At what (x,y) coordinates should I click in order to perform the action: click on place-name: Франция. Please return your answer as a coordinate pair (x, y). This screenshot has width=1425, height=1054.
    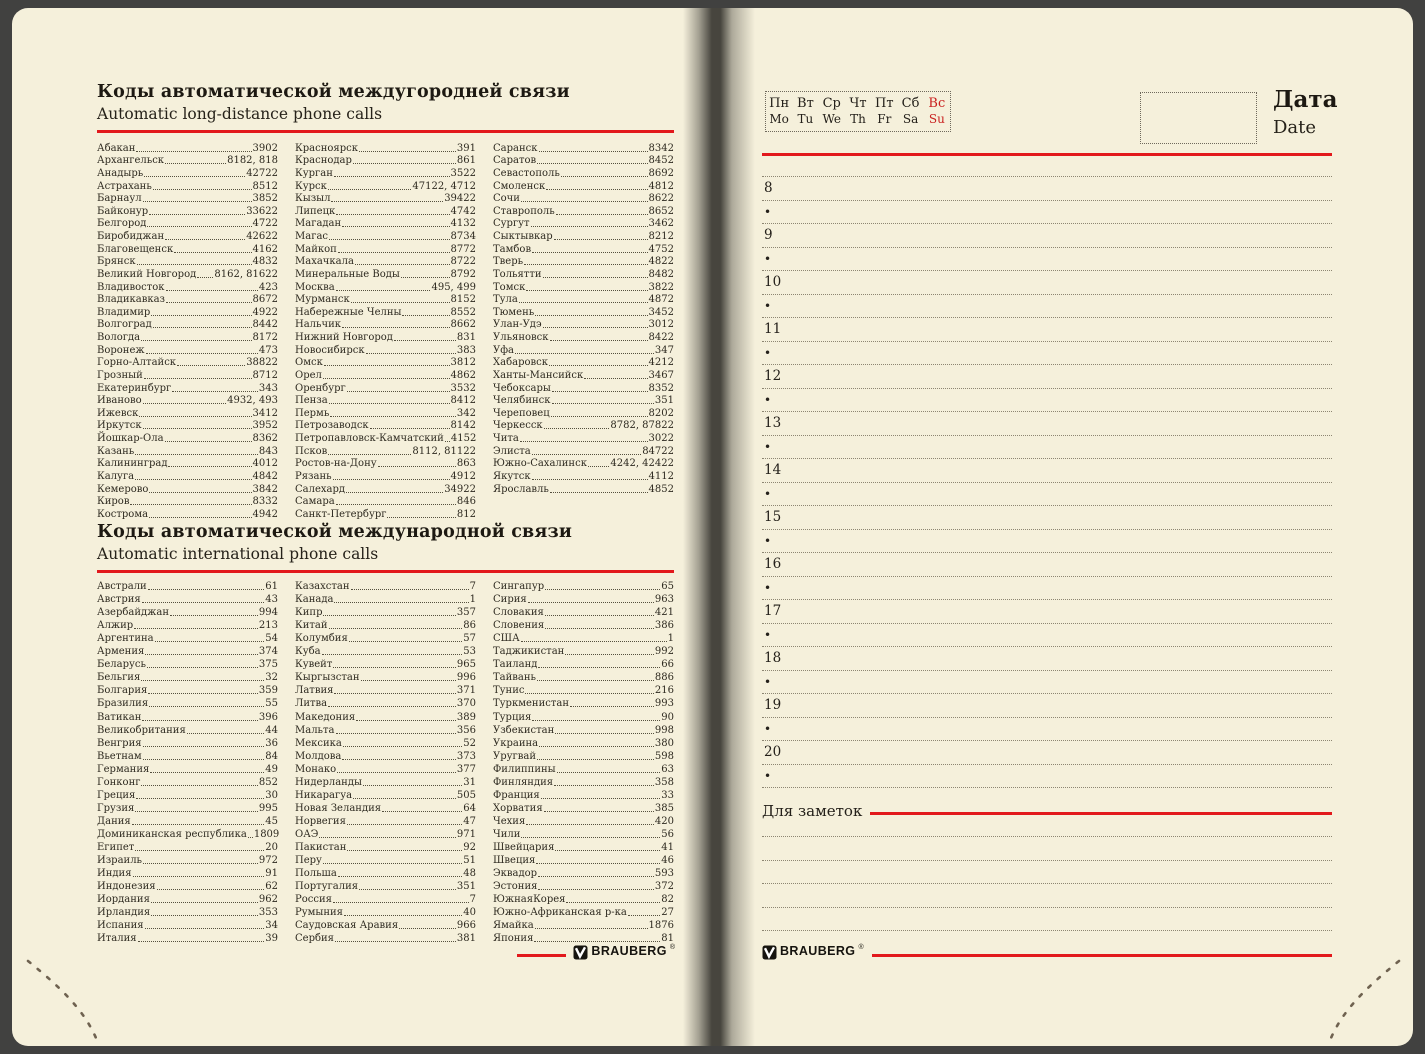
    Looking at the image, I should click on (516, 795).